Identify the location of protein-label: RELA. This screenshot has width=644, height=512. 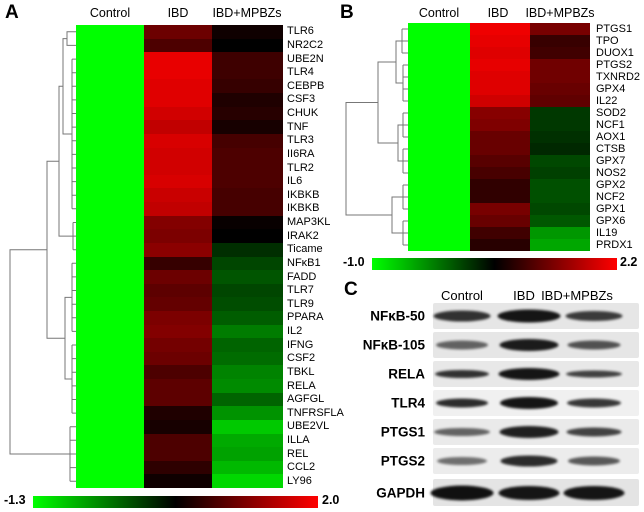
(406, 374).